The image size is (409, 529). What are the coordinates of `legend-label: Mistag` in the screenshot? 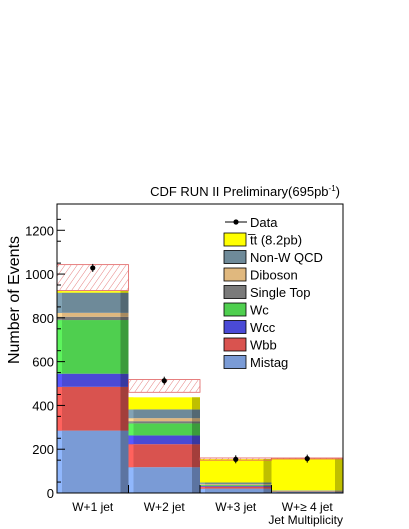 It's located at (269, 362).